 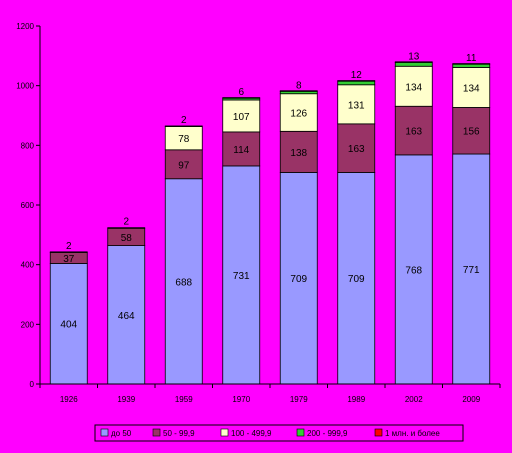 I want to click on data-label: 131, so click(x=356, y=105).